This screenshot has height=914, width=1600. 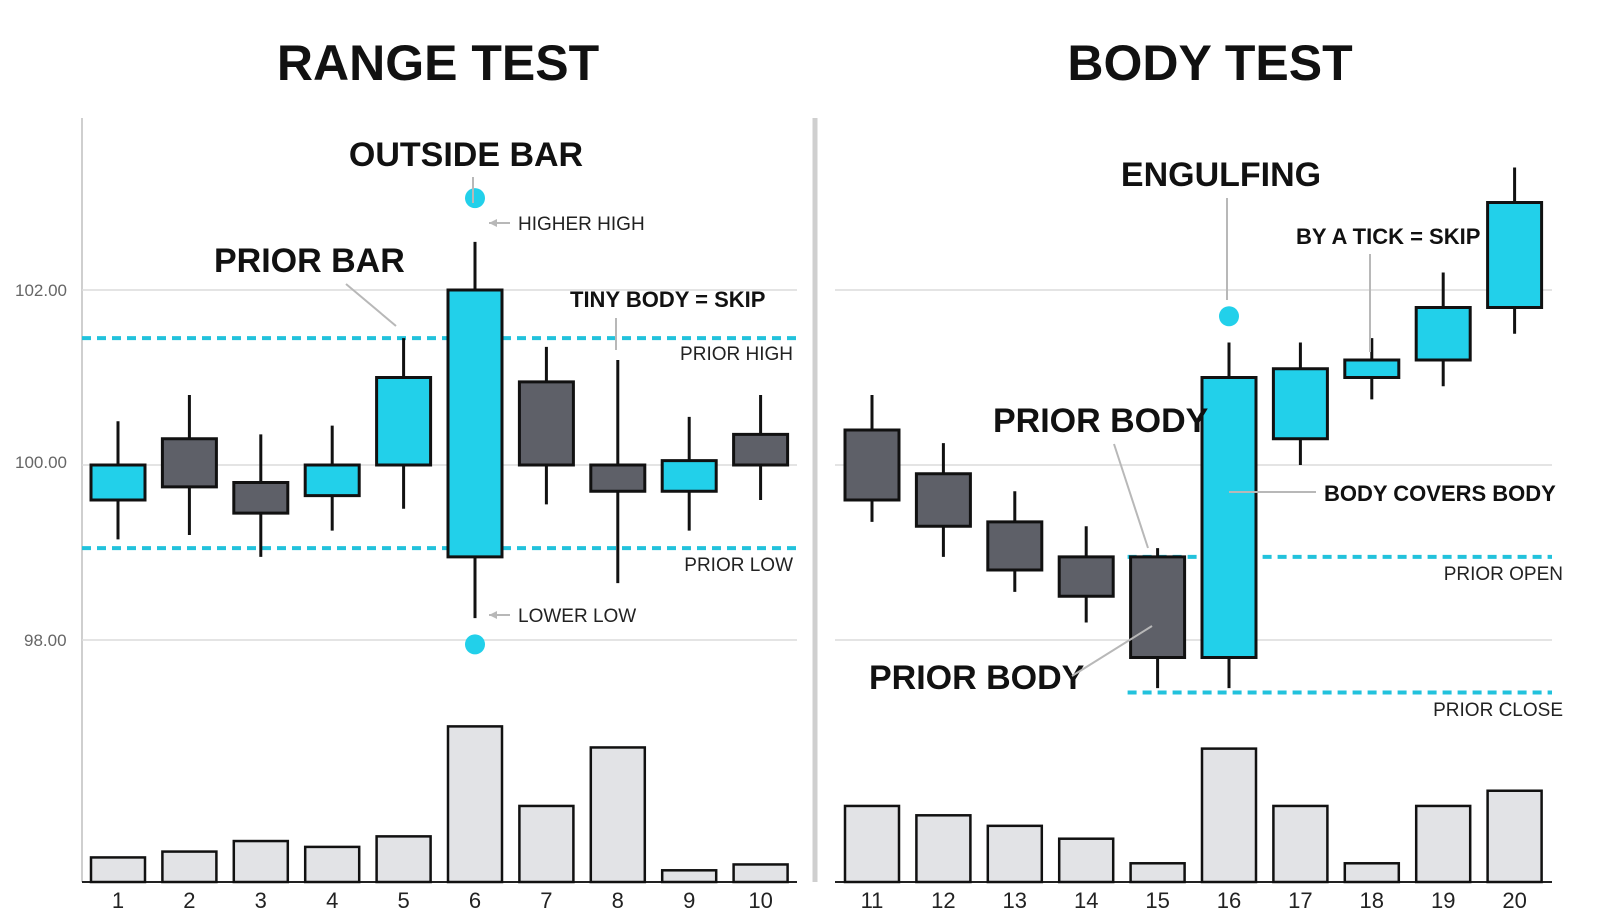 I want to click on x-tick-label: 17, so click(x=1300, y=900).